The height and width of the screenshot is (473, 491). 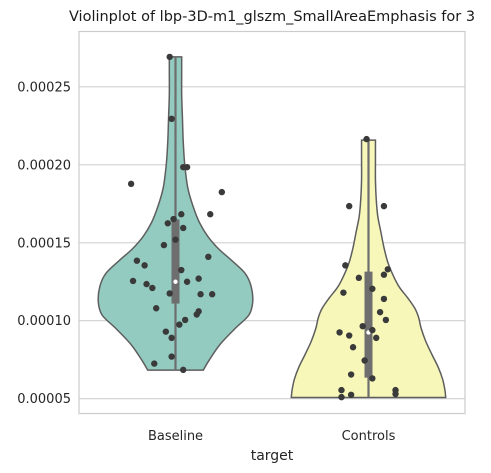 I want to click on x-axis-label: target, so click(x=272, y=456).